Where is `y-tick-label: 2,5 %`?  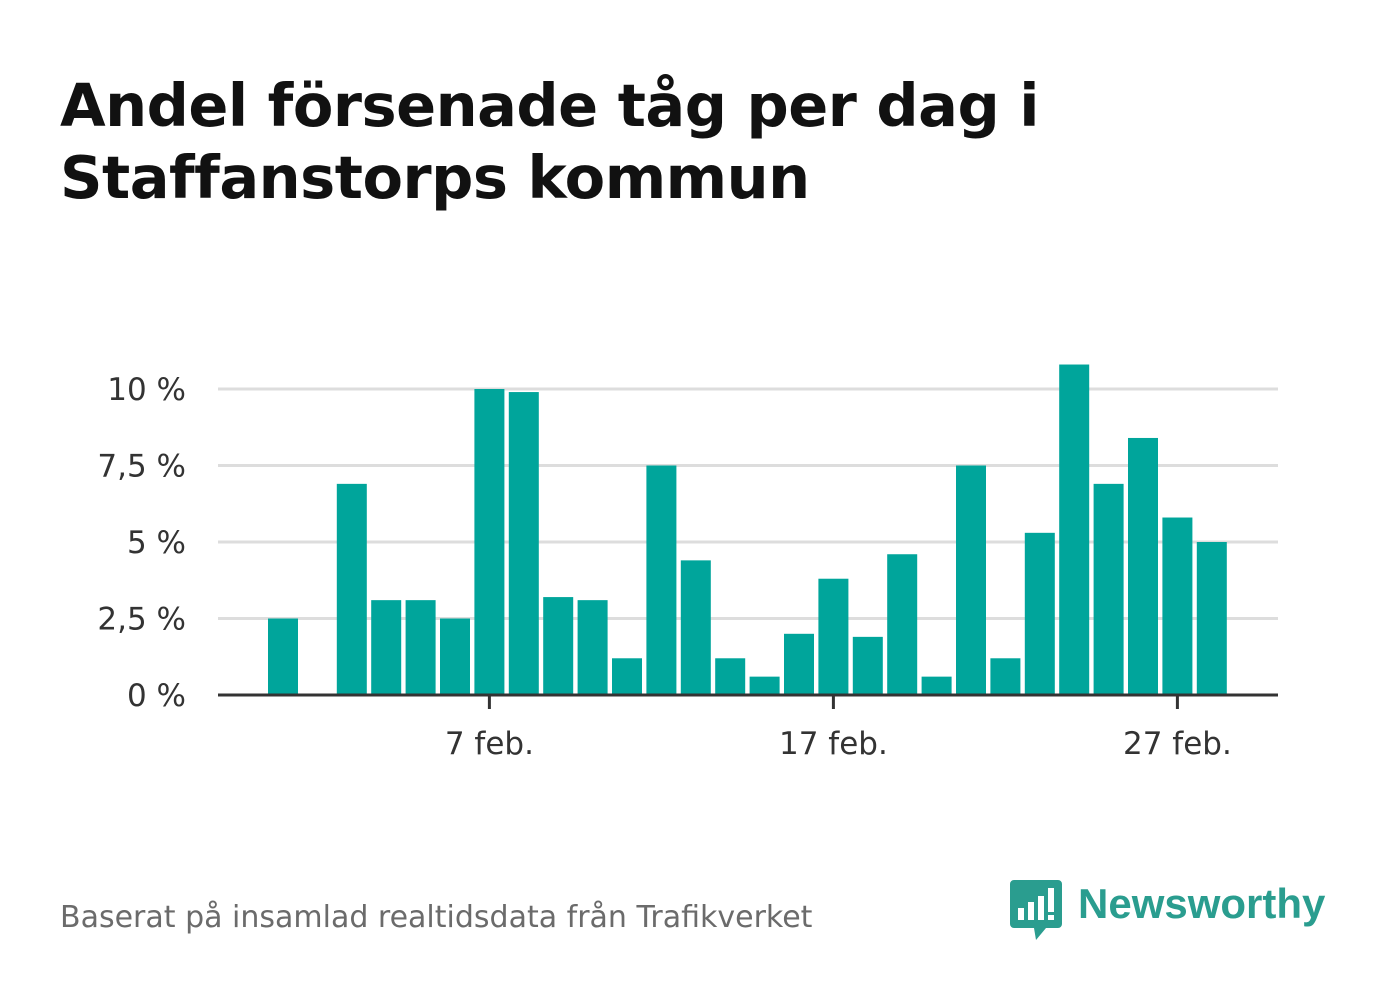
y-tick-label: 2,5 % is located at coordinates (141, 620).